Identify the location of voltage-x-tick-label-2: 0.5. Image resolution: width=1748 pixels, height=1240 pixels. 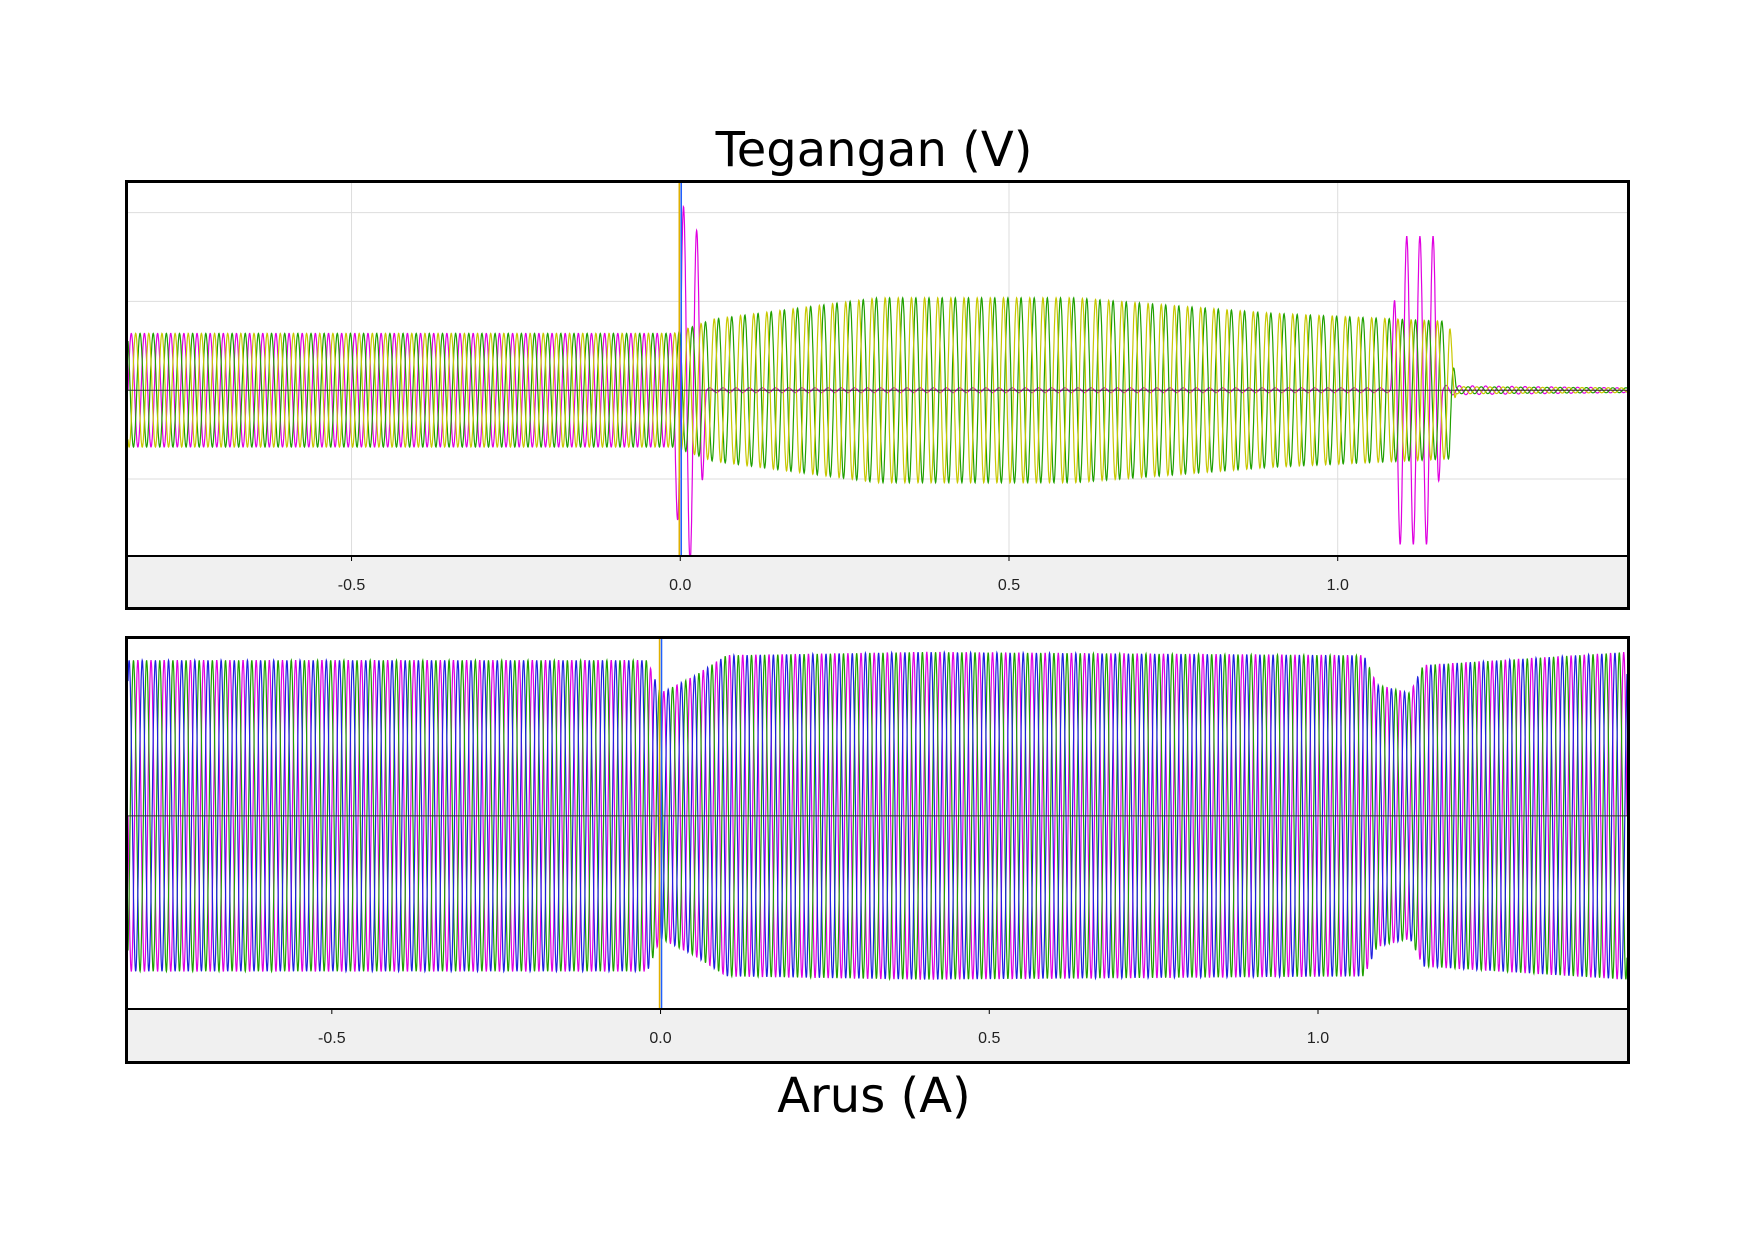
(1009, 585).